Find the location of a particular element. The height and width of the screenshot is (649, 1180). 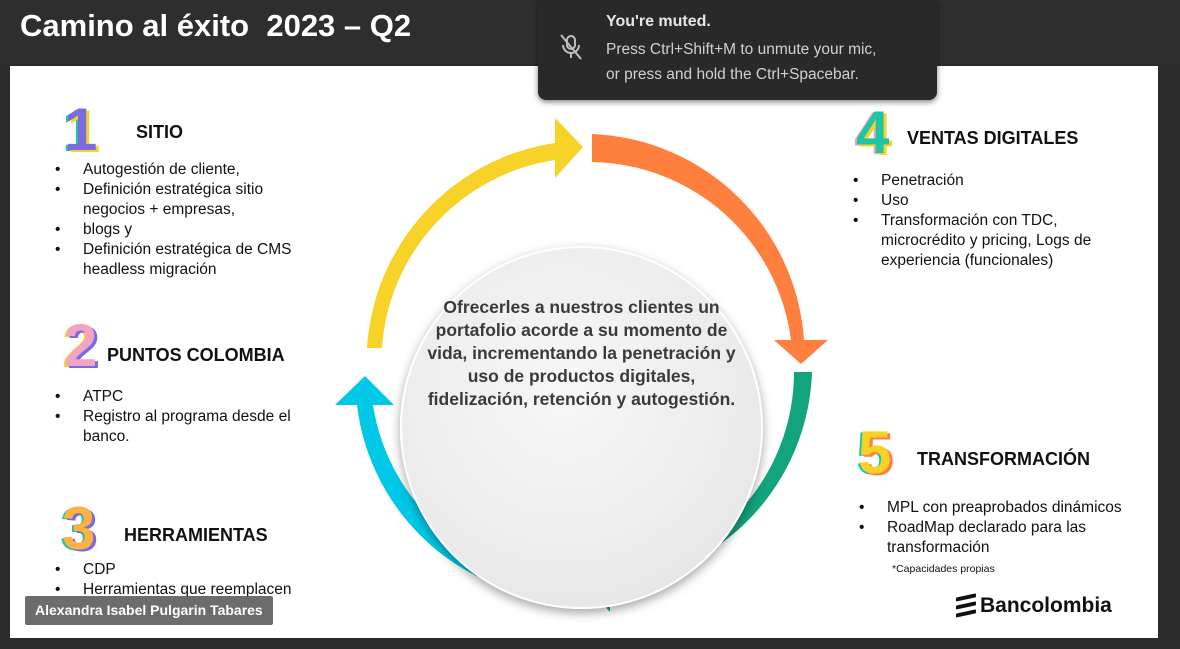

list-item: CDP is located at coordinates (190, 570).